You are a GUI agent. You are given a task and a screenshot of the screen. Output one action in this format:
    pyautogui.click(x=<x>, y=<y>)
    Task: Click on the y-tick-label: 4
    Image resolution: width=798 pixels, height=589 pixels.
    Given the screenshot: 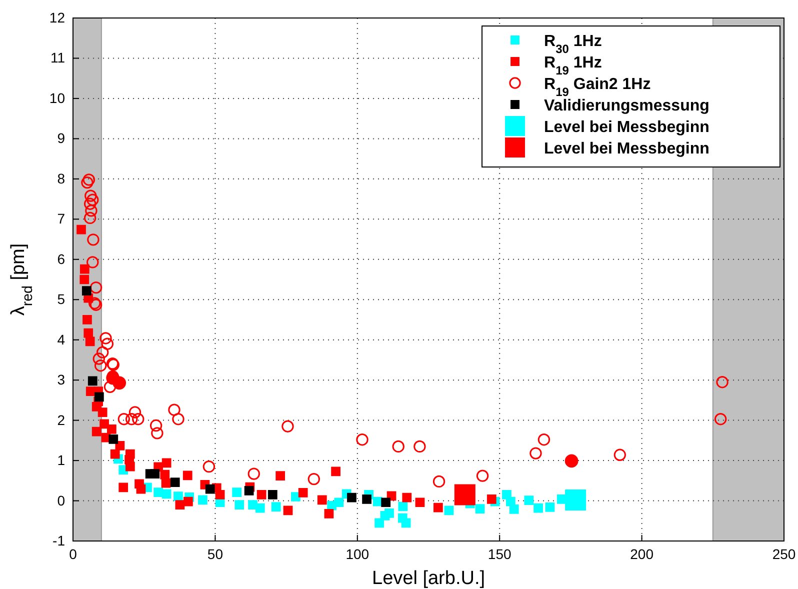 What is the action you would take?
    pyautogui.click(x=61, y=339)
    